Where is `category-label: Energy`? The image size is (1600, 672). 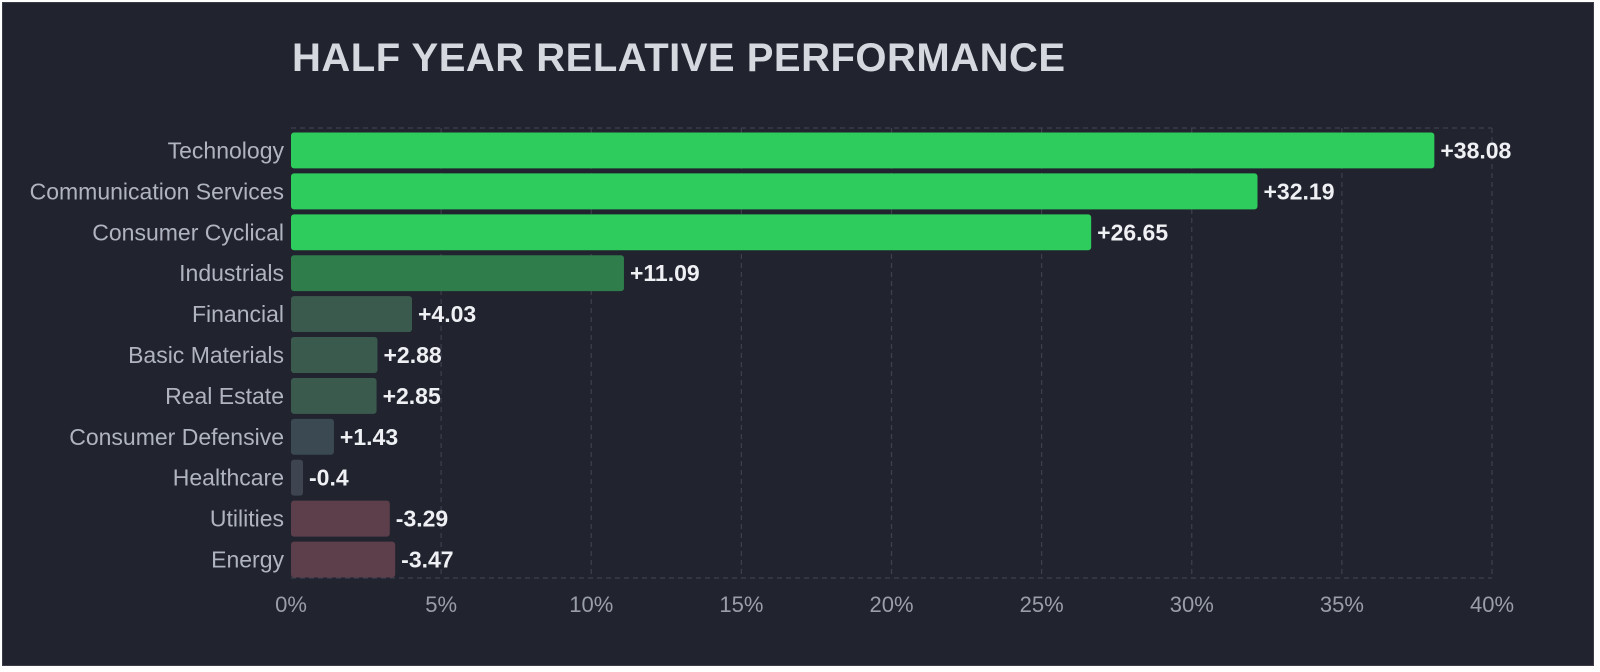 category-label: Energy is located at coordinates (247, 560).